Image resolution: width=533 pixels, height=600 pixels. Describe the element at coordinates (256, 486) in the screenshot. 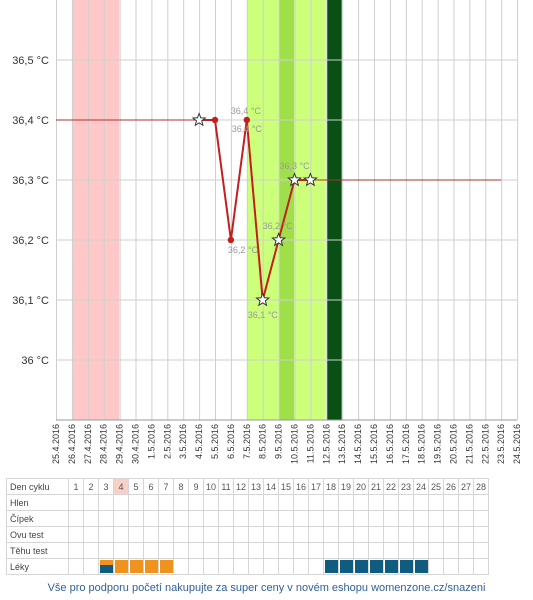

I see `day-number-cell: 13` at that location.